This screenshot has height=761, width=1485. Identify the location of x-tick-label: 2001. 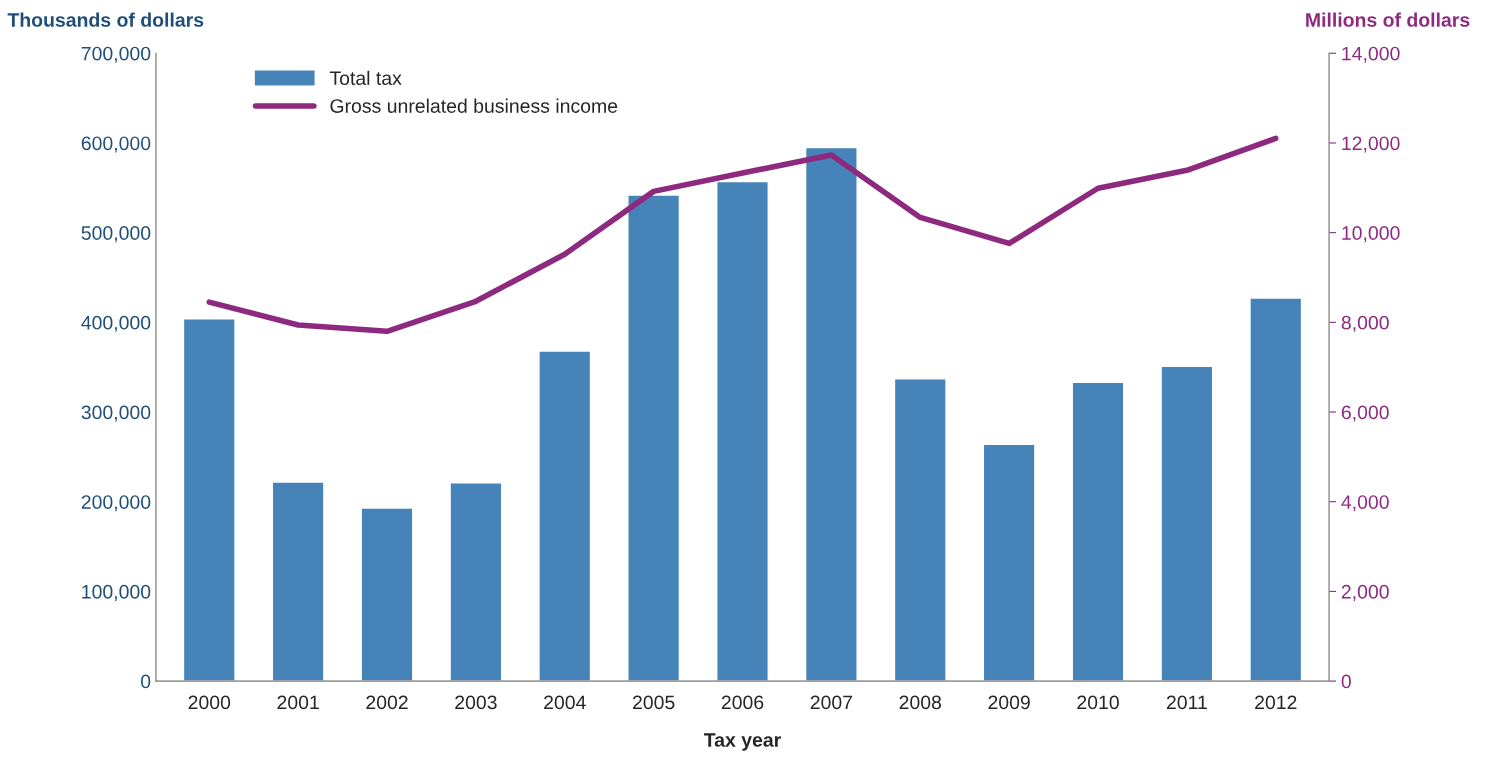
(298, 702).